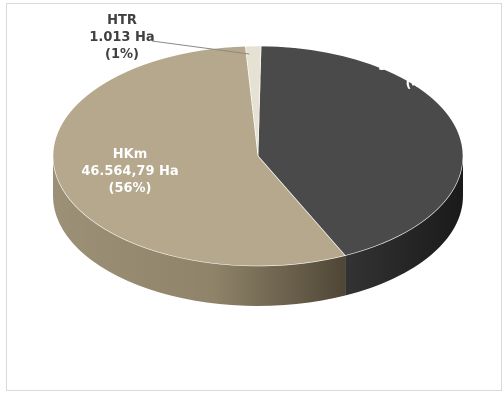 Image resolution: width=504 pixels, height=395 pixels. I want to click on pie-label-hkm-value: 46.564,79 Ha, so click(129, 171).